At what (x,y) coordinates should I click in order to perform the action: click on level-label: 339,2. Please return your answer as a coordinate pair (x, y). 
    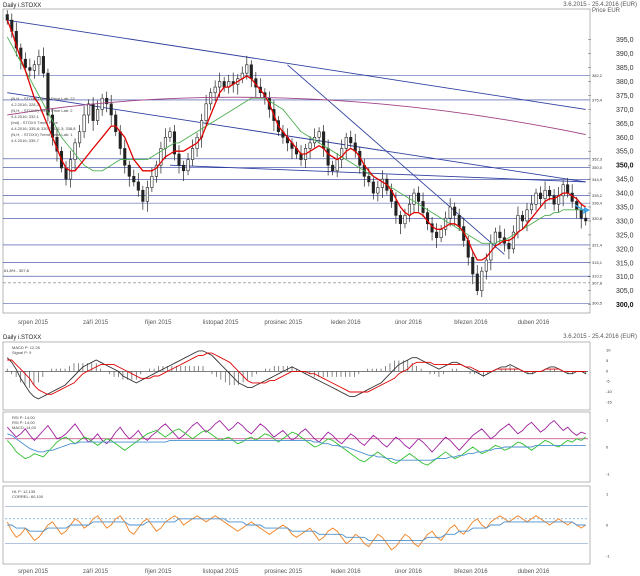
    Looking at the image, I should click on (597, 195).